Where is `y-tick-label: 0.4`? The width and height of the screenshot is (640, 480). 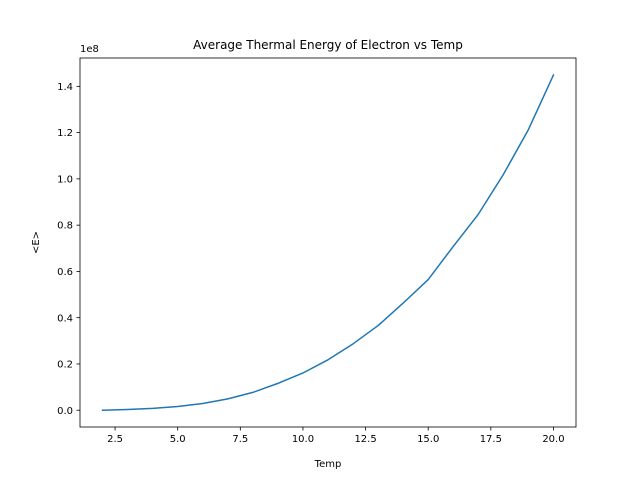 y-tick-label: 0.4 is located at coordinates (65, 318).